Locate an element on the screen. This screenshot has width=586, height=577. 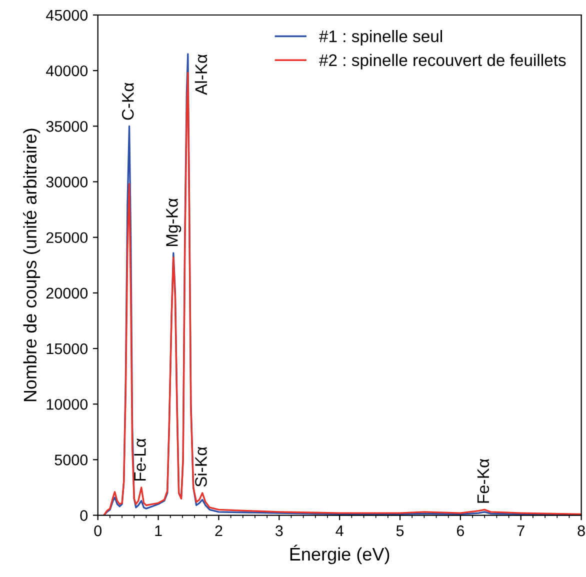
y-tick-label: 25000 is located at coordinates (67, 238).